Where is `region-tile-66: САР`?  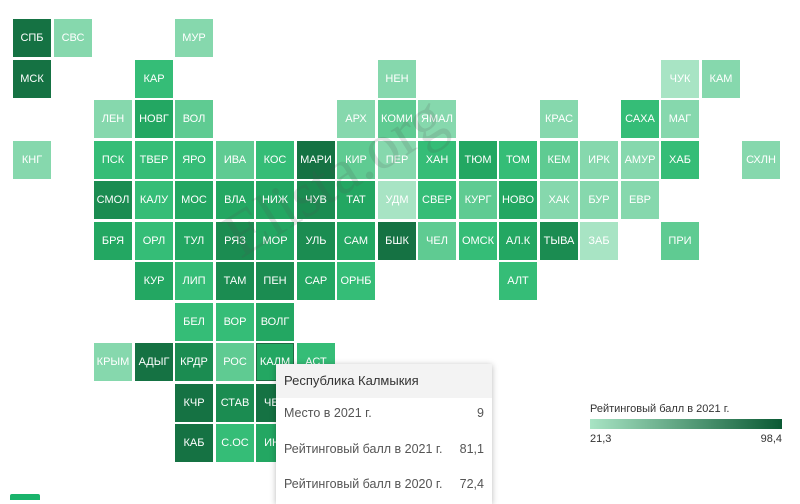
region-tile-66: САР is located at coordinates (316, 281).